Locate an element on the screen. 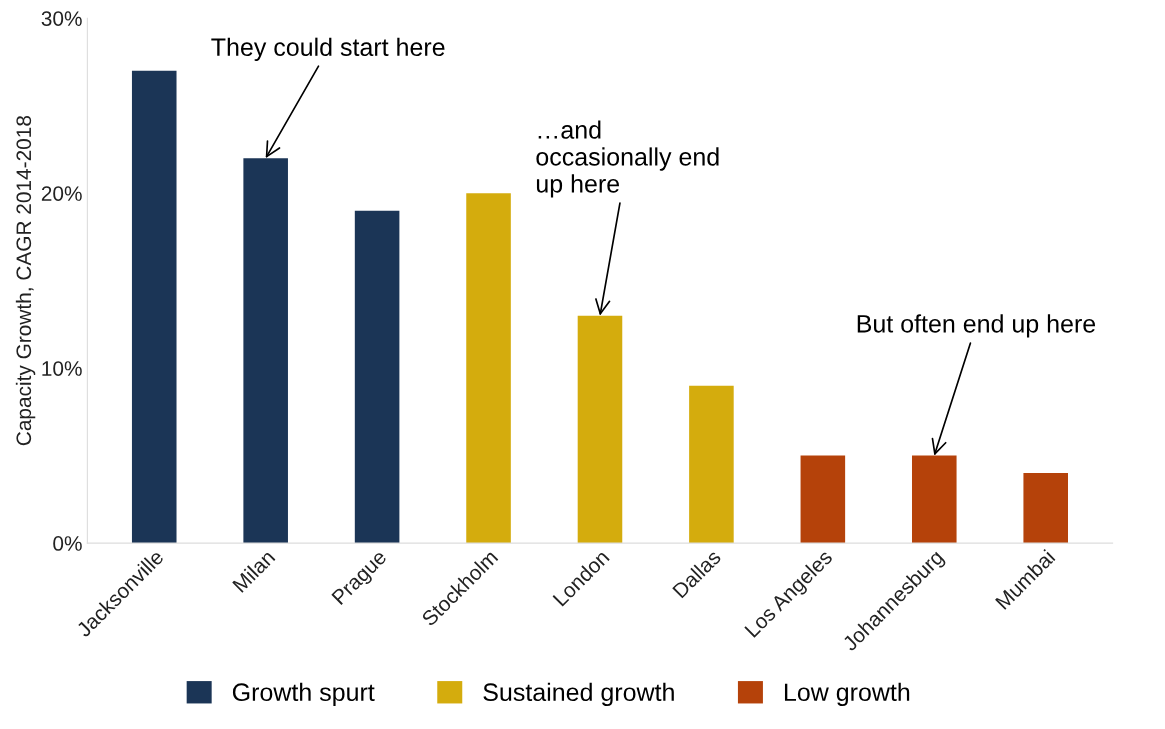 This screenshot has height=729, width=1165. legend-label: Low growth is located at coordinates (847, 694).